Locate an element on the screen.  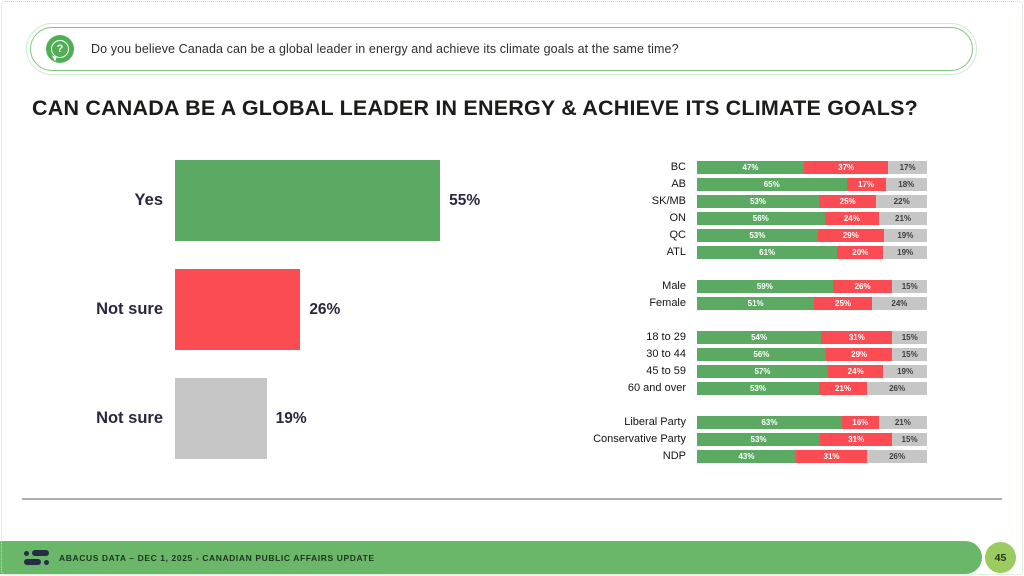
demo-row: 30 to 44 56% 29% 15% is located at coordinates (739, 354).